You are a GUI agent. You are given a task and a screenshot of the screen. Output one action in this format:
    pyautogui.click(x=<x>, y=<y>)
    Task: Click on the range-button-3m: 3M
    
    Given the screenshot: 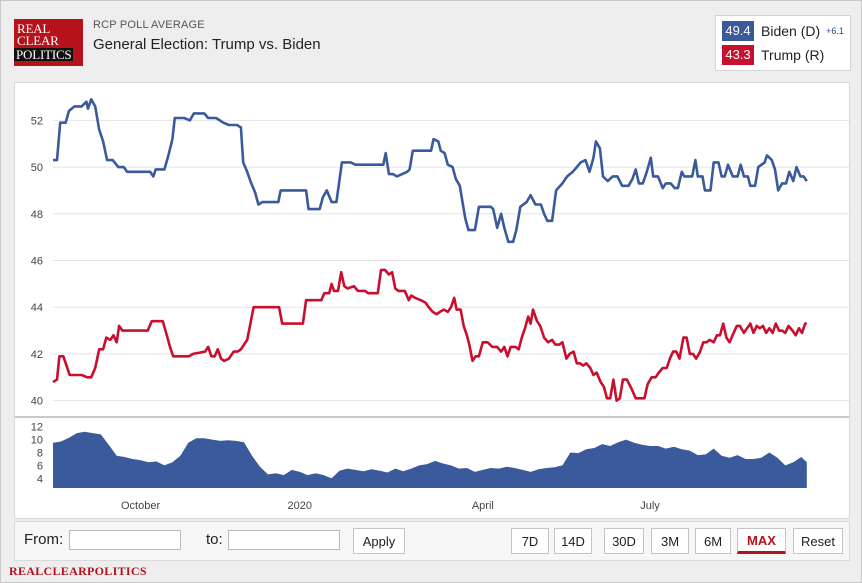 What is the action you would take?
    pyautogui.click(x=670, y=541)
    